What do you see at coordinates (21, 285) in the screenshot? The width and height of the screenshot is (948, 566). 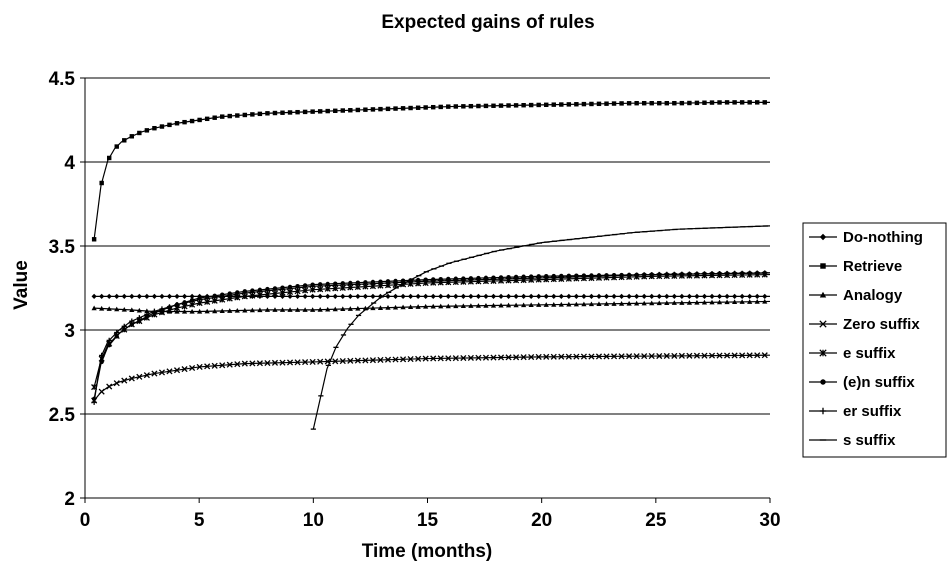 I see `y-axis-title: Value` at bounding box center [21, 285].